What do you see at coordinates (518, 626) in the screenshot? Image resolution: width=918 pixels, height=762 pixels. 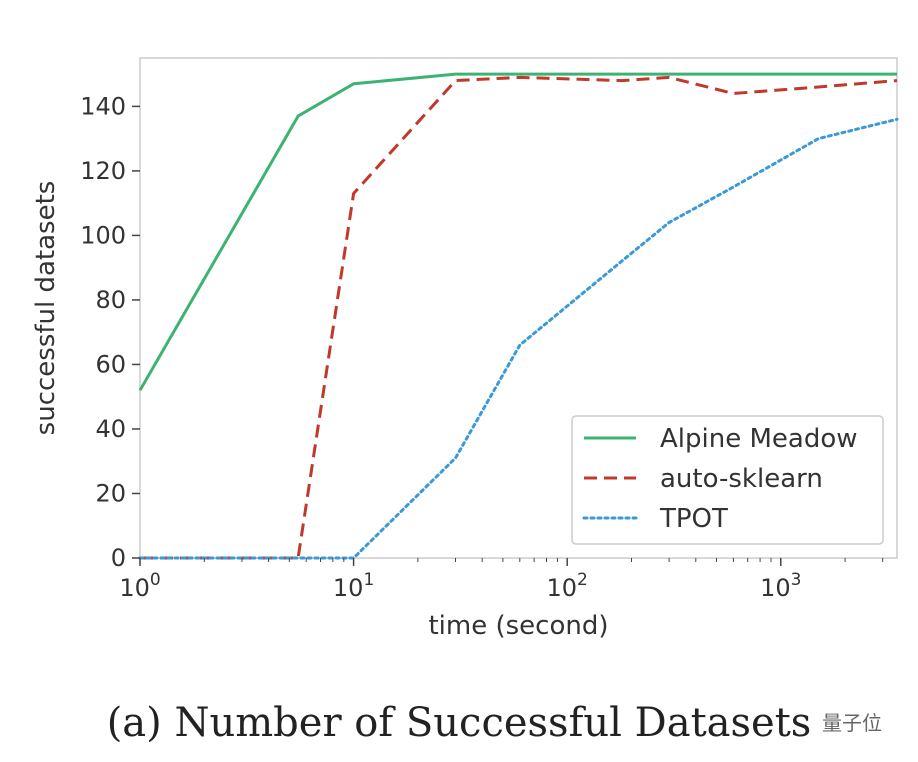 I see `x-axis-label: time (second)` at bounding box center [518, 626].